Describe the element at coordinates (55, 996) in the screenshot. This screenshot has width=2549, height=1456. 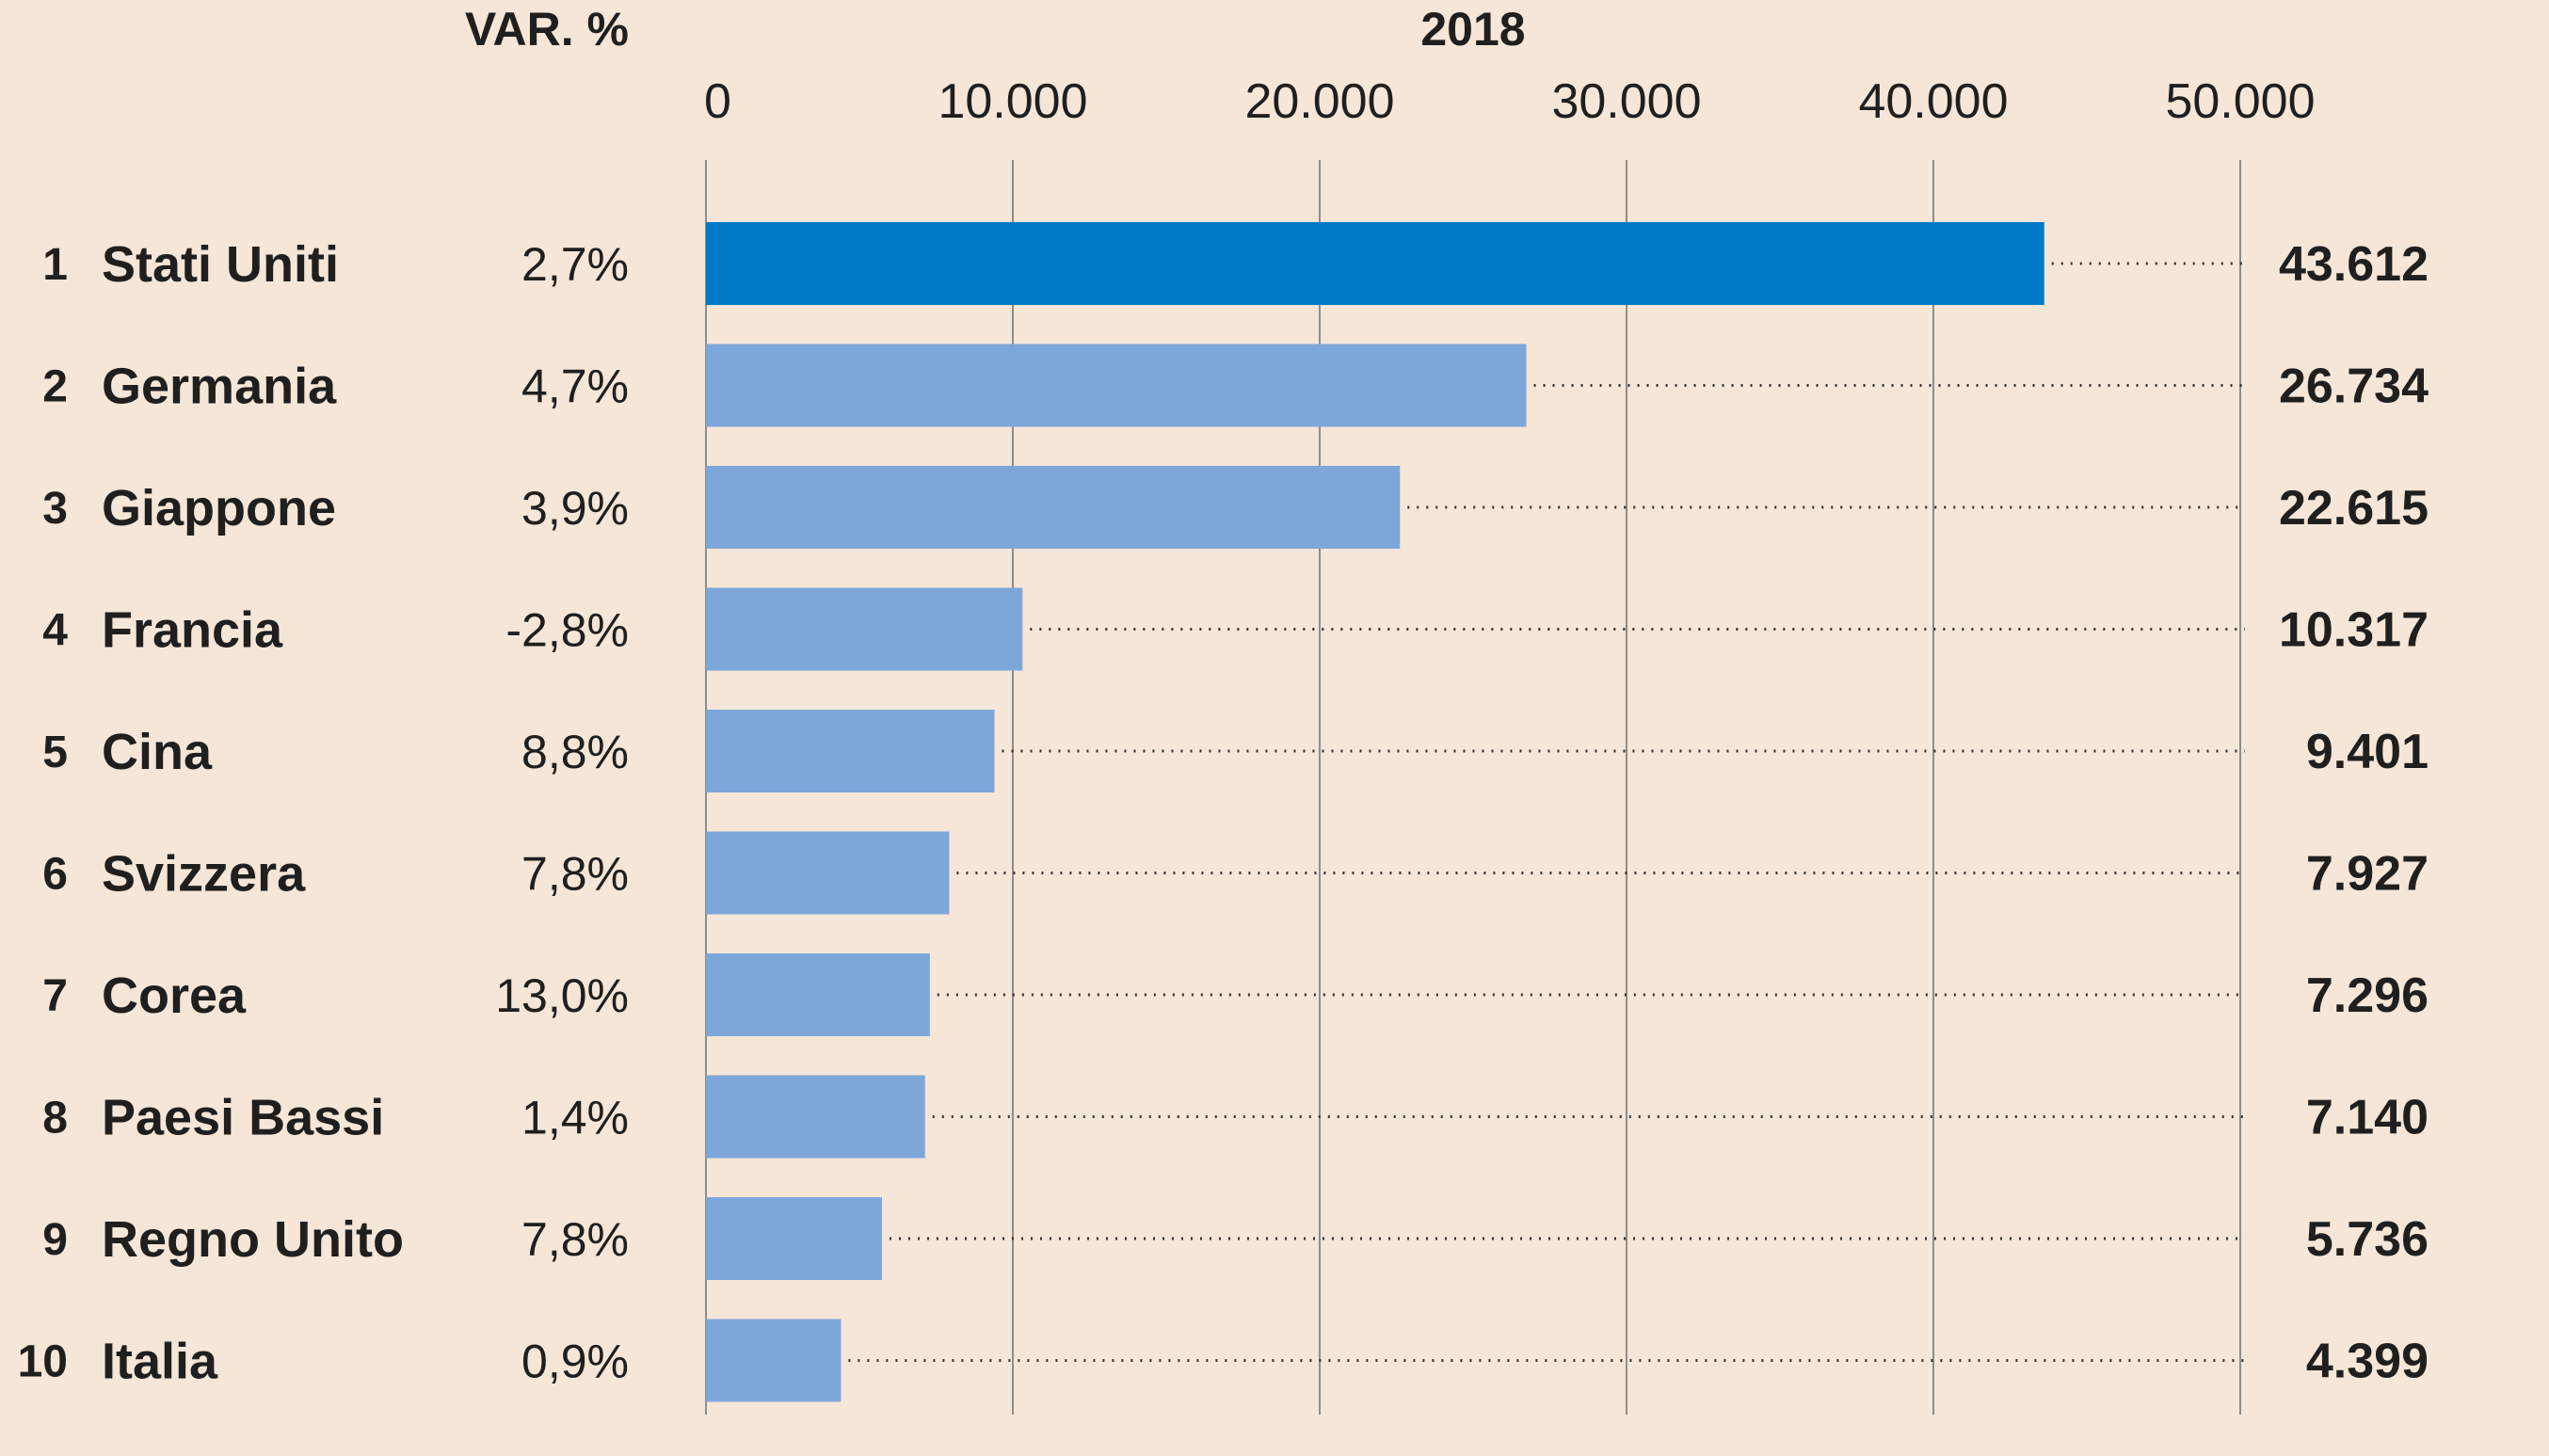
I see `rank-label: 7` at that location.